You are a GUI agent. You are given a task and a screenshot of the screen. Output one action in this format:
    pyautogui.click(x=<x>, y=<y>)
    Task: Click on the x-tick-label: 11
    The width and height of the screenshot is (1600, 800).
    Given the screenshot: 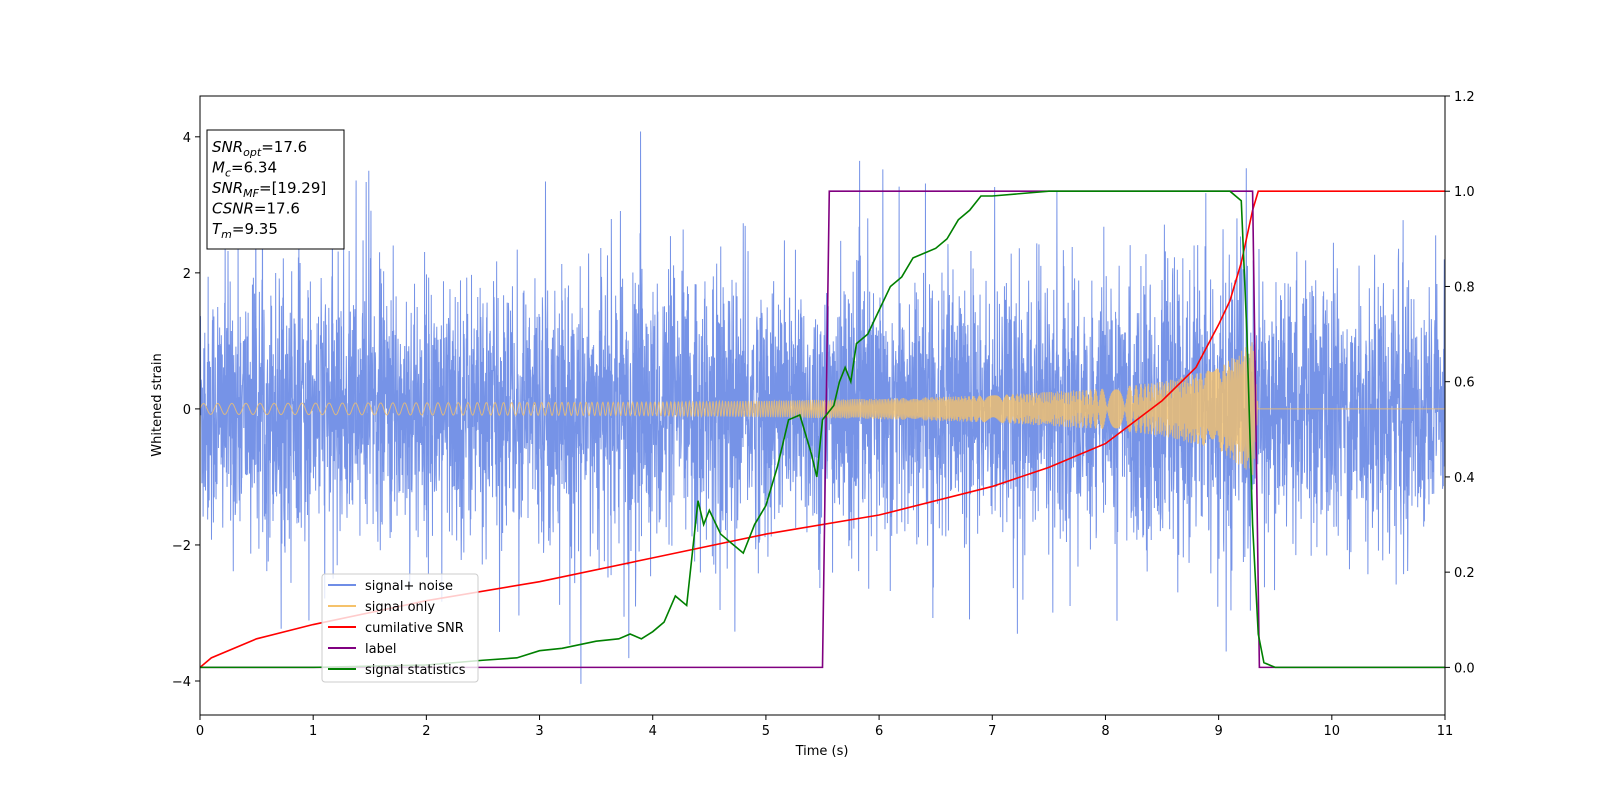 What is the action you would take?
    pyautogui.click(x=1445, y=731)
    